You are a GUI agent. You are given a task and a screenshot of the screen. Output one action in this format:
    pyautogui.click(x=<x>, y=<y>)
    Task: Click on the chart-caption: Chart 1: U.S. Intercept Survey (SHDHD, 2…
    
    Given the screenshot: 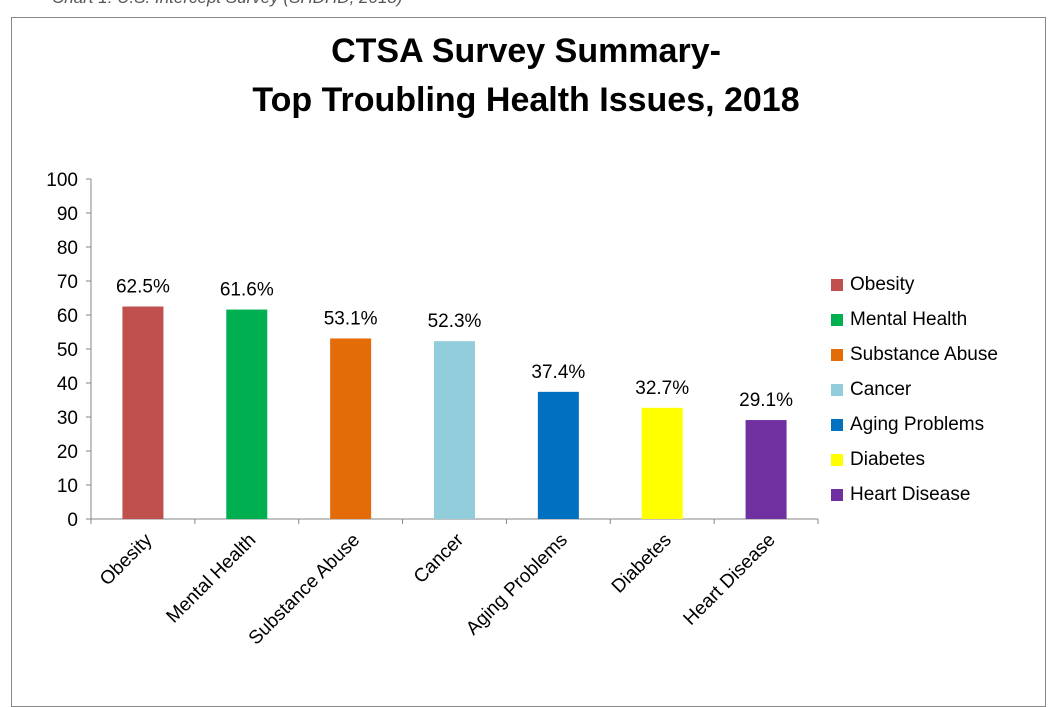 What is the action you would take?
    pyautogui.click(x=227, y=4)
    